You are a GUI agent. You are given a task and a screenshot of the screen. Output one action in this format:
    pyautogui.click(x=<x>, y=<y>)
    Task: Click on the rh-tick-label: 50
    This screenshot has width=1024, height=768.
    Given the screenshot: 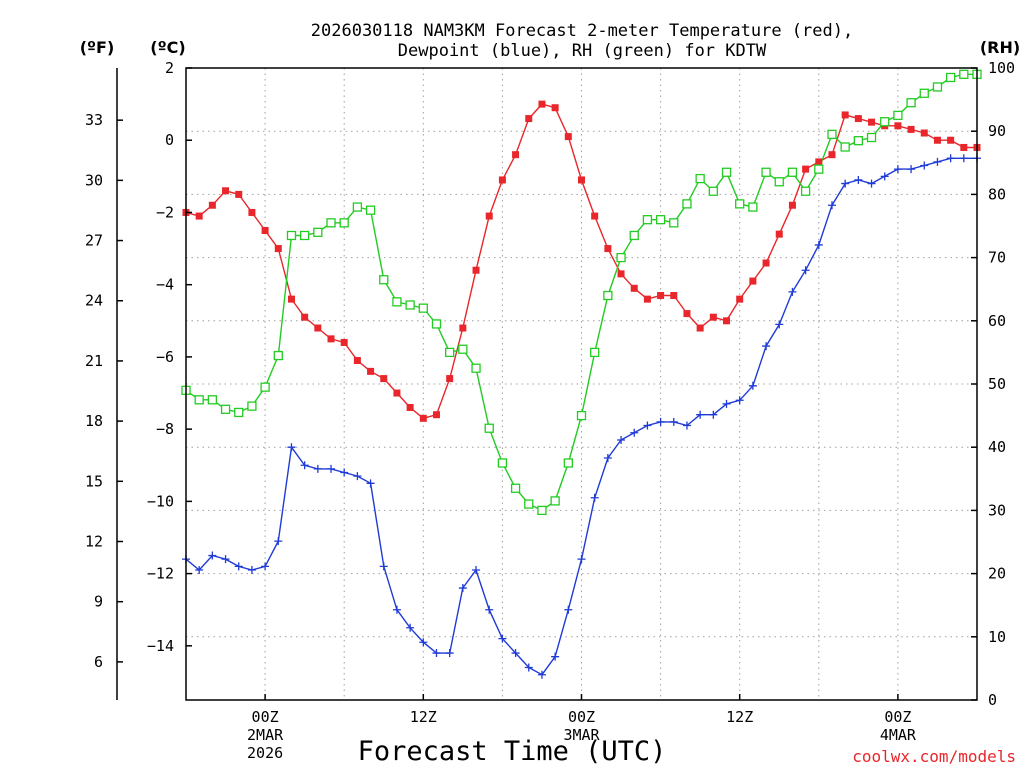 What is the action you would take?
    pyautogui.click(x=997, y=384)
    